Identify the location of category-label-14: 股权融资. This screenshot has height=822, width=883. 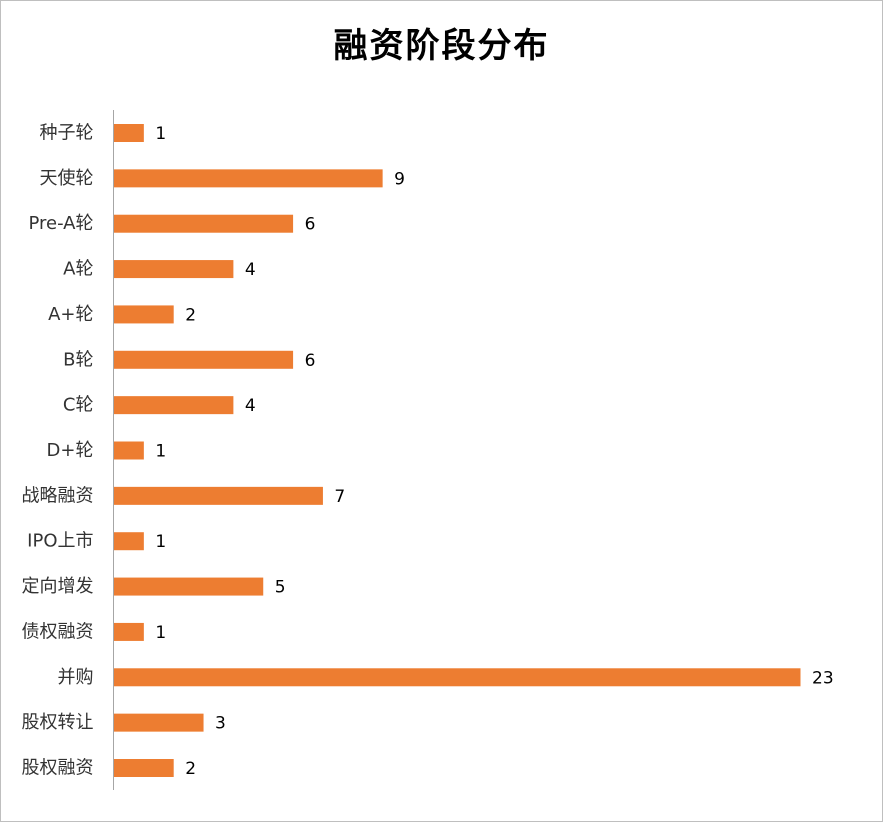
(58, 768).